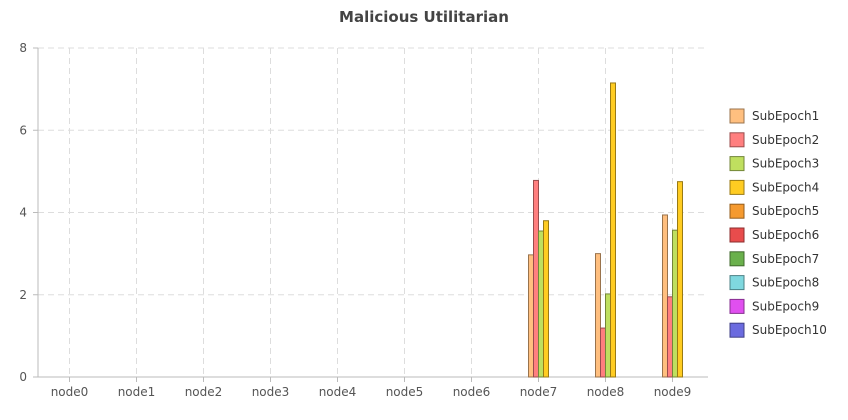  I want to click on x-tick-label: node6, so click(472, 392).